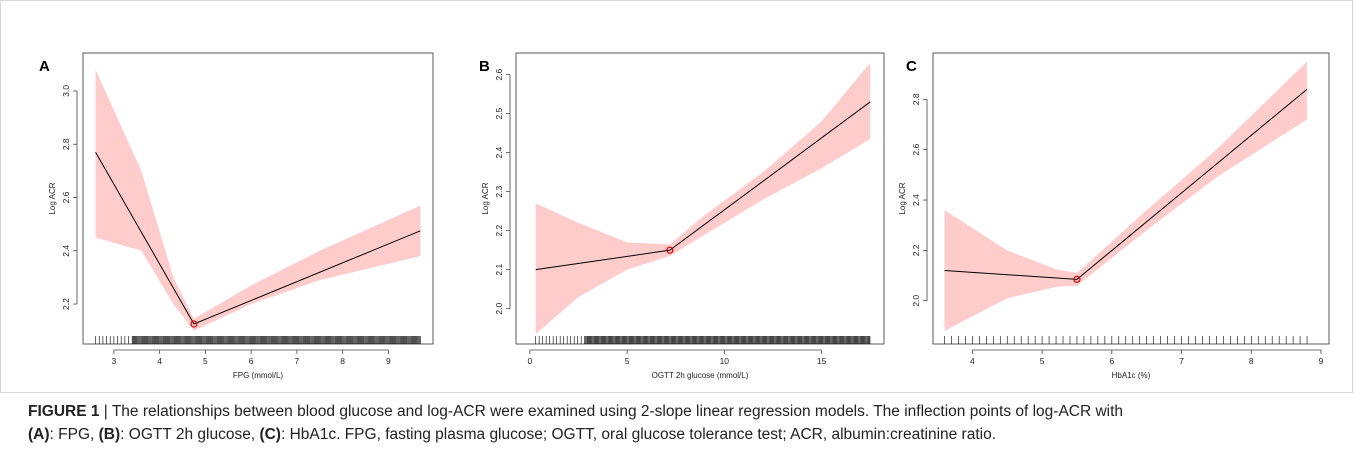  What do you see at coordinates (109, 434) in the screenshot?
I see `caption-tag-b: (B)` at bounding box center [109, 434].